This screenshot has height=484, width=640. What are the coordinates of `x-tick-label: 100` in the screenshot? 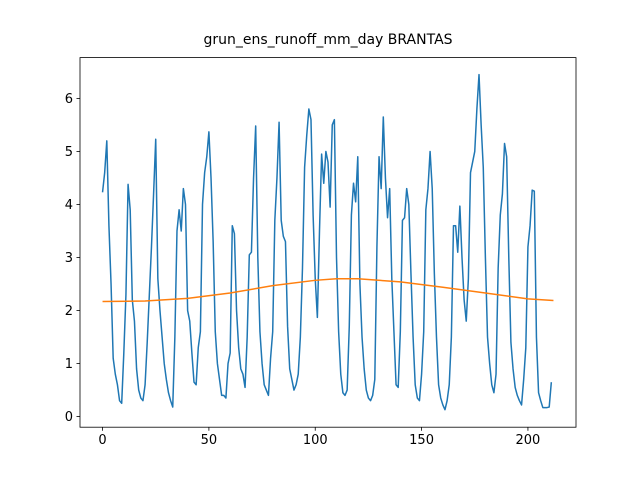 It's located at (315, 440).